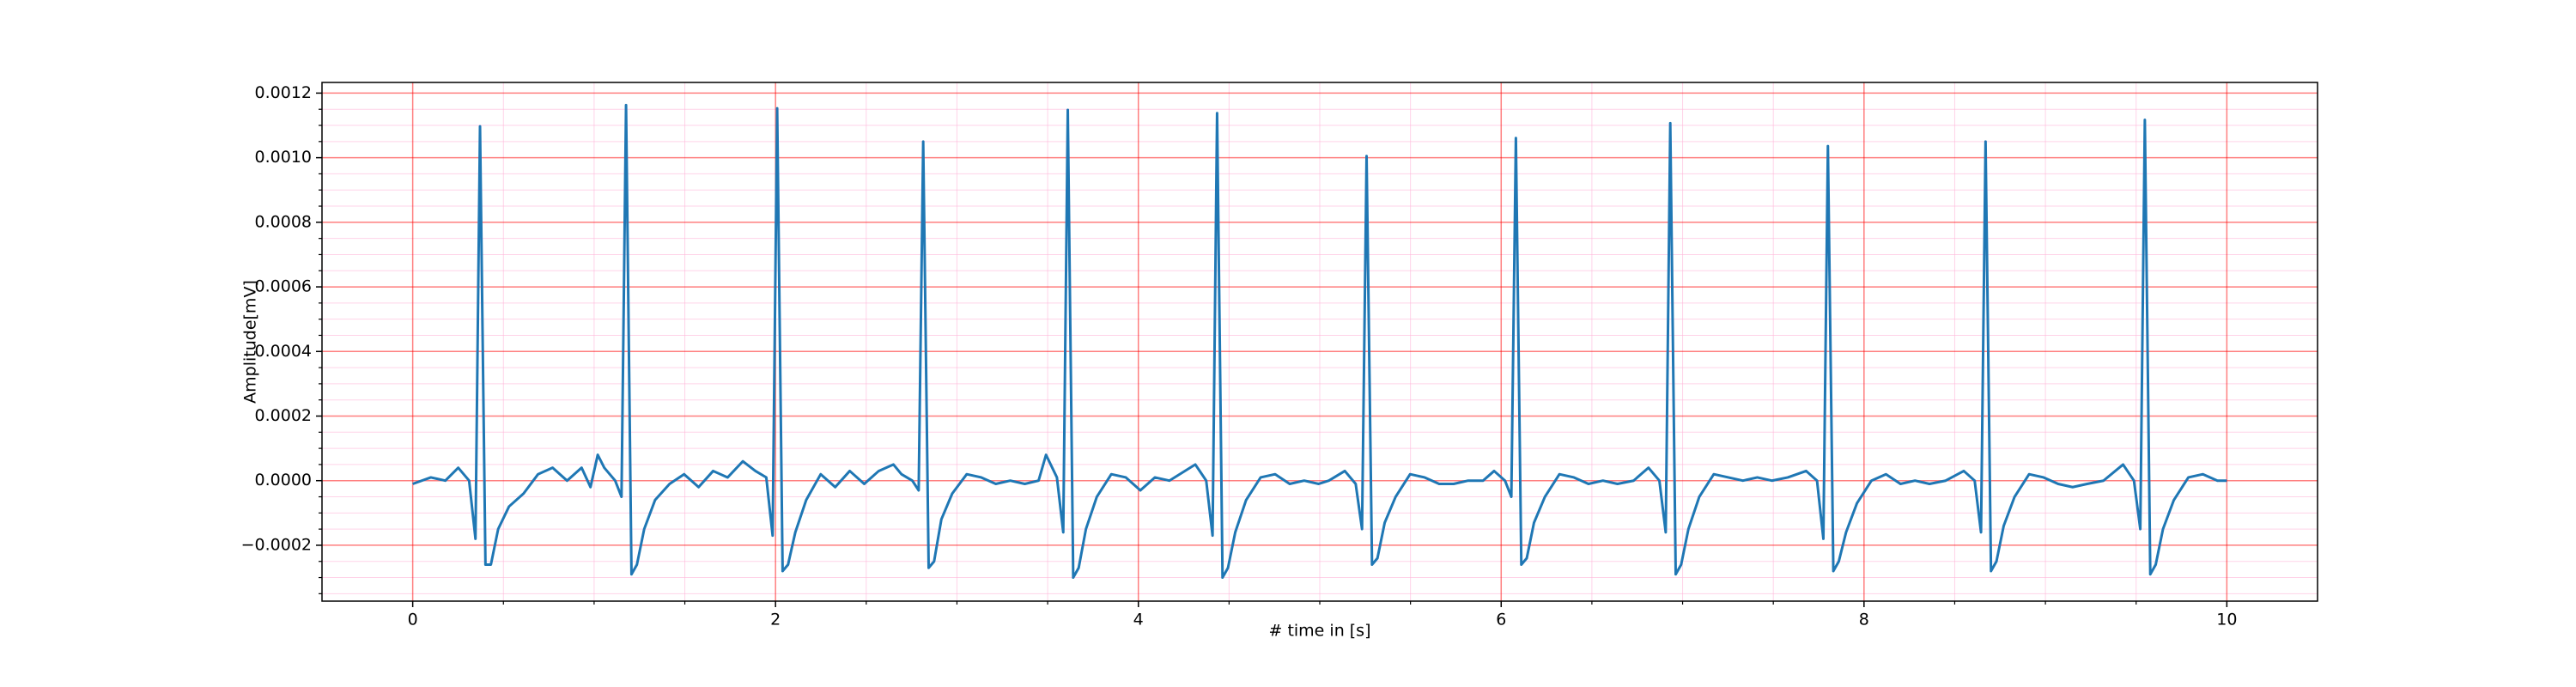 This screenshot has width=2576, height=687. What do you see at coordinates (283, 480) in the screenshot?
I see `y-tick-label: 0.0000` at bounding box center [283, 480].